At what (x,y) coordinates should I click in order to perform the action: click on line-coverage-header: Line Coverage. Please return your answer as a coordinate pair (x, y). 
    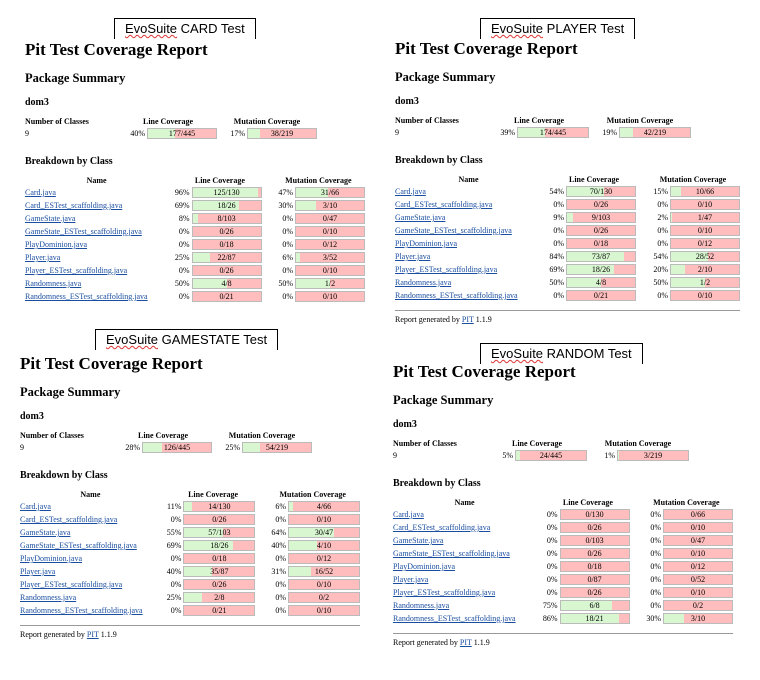
    Looking at the image, I should click on (537, 443).